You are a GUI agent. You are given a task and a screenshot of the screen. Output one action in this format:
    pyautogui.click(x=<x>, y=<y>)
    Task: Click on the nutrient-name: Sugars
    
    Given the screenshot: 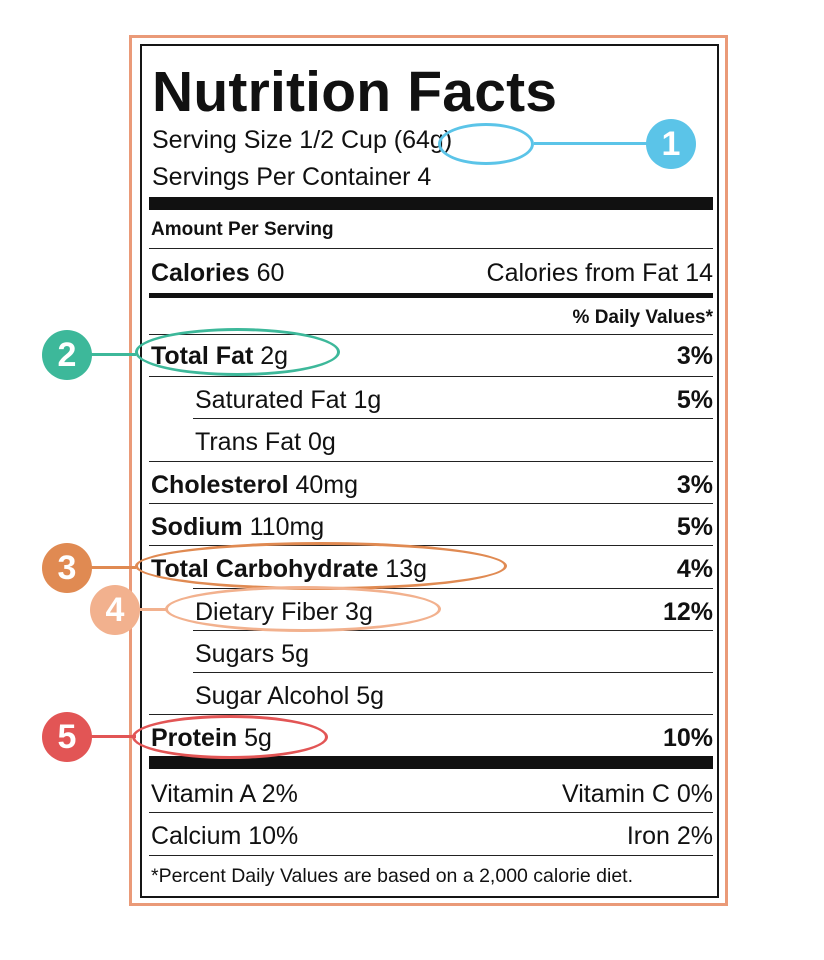 What is the action you would take?
    pyautogui.click(x=235, y=654)
    